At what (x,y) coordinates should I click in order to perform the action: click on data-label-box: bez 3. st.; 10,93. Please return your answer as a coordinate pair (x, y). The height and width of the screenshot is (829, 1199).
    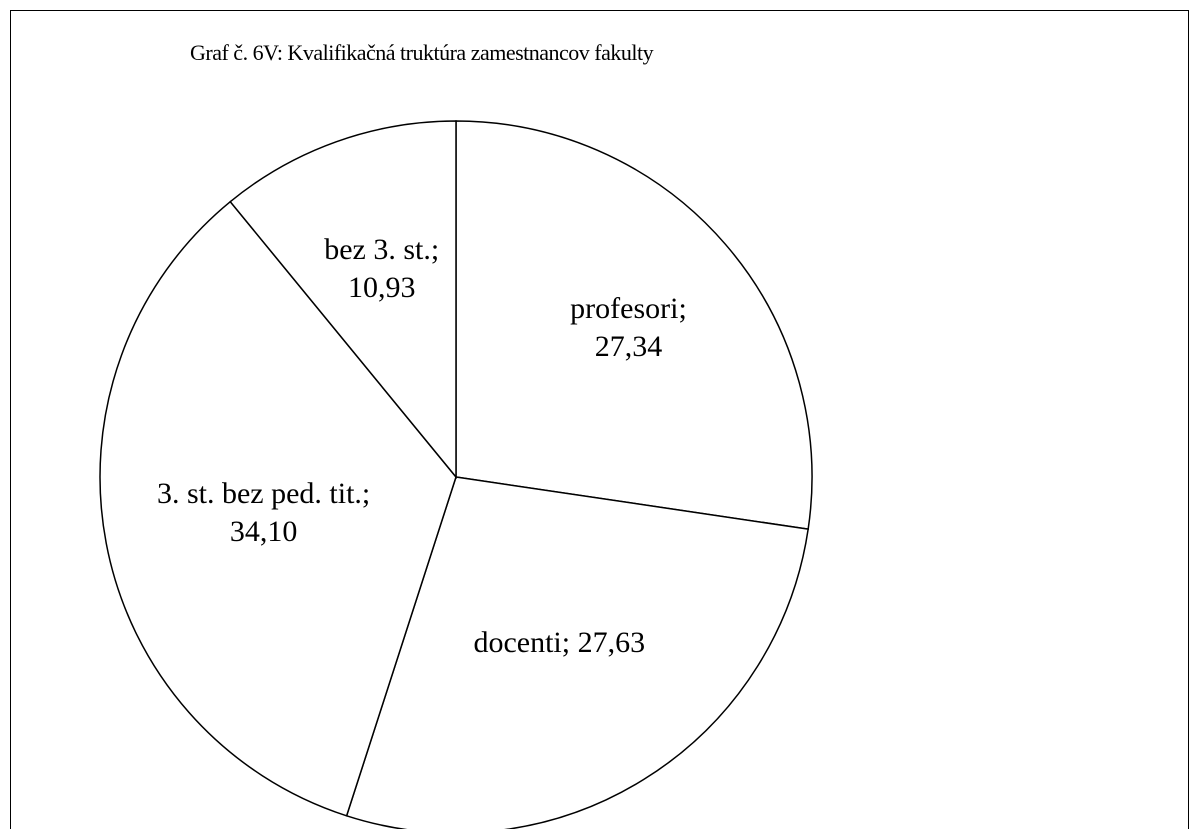
    Looking at the image, I should click on (382, 269).